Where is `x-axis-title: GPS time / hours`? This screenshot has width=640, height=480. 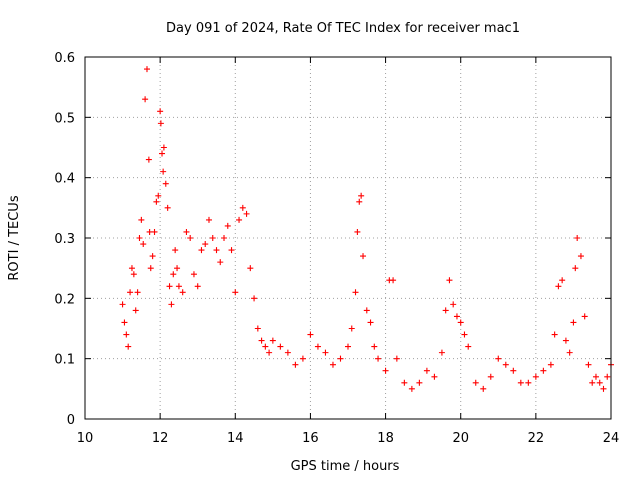 x-axis-title: GPS time / hours is located at coordinates (345, 466).